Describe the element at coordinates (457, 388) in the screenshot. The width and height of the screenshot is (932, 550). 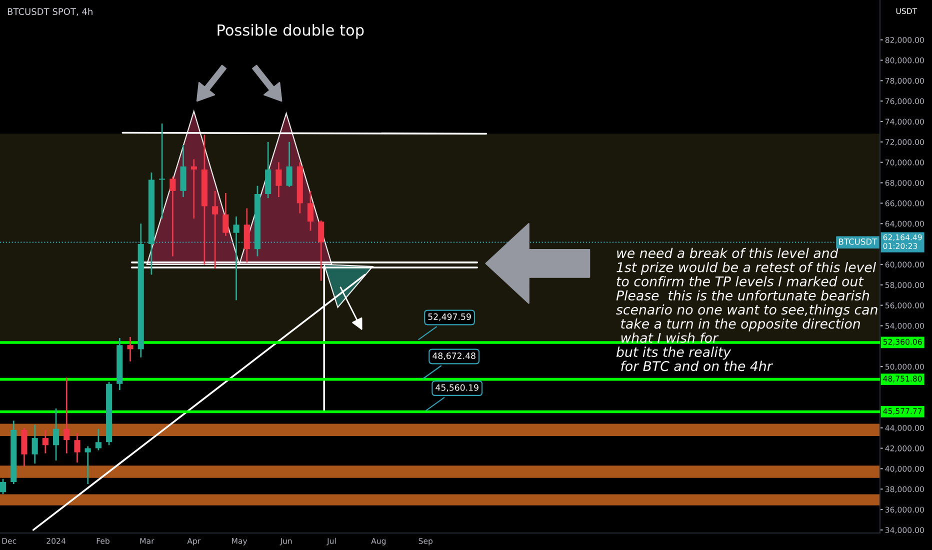
I see `annotation: 45,560.19` at that location.